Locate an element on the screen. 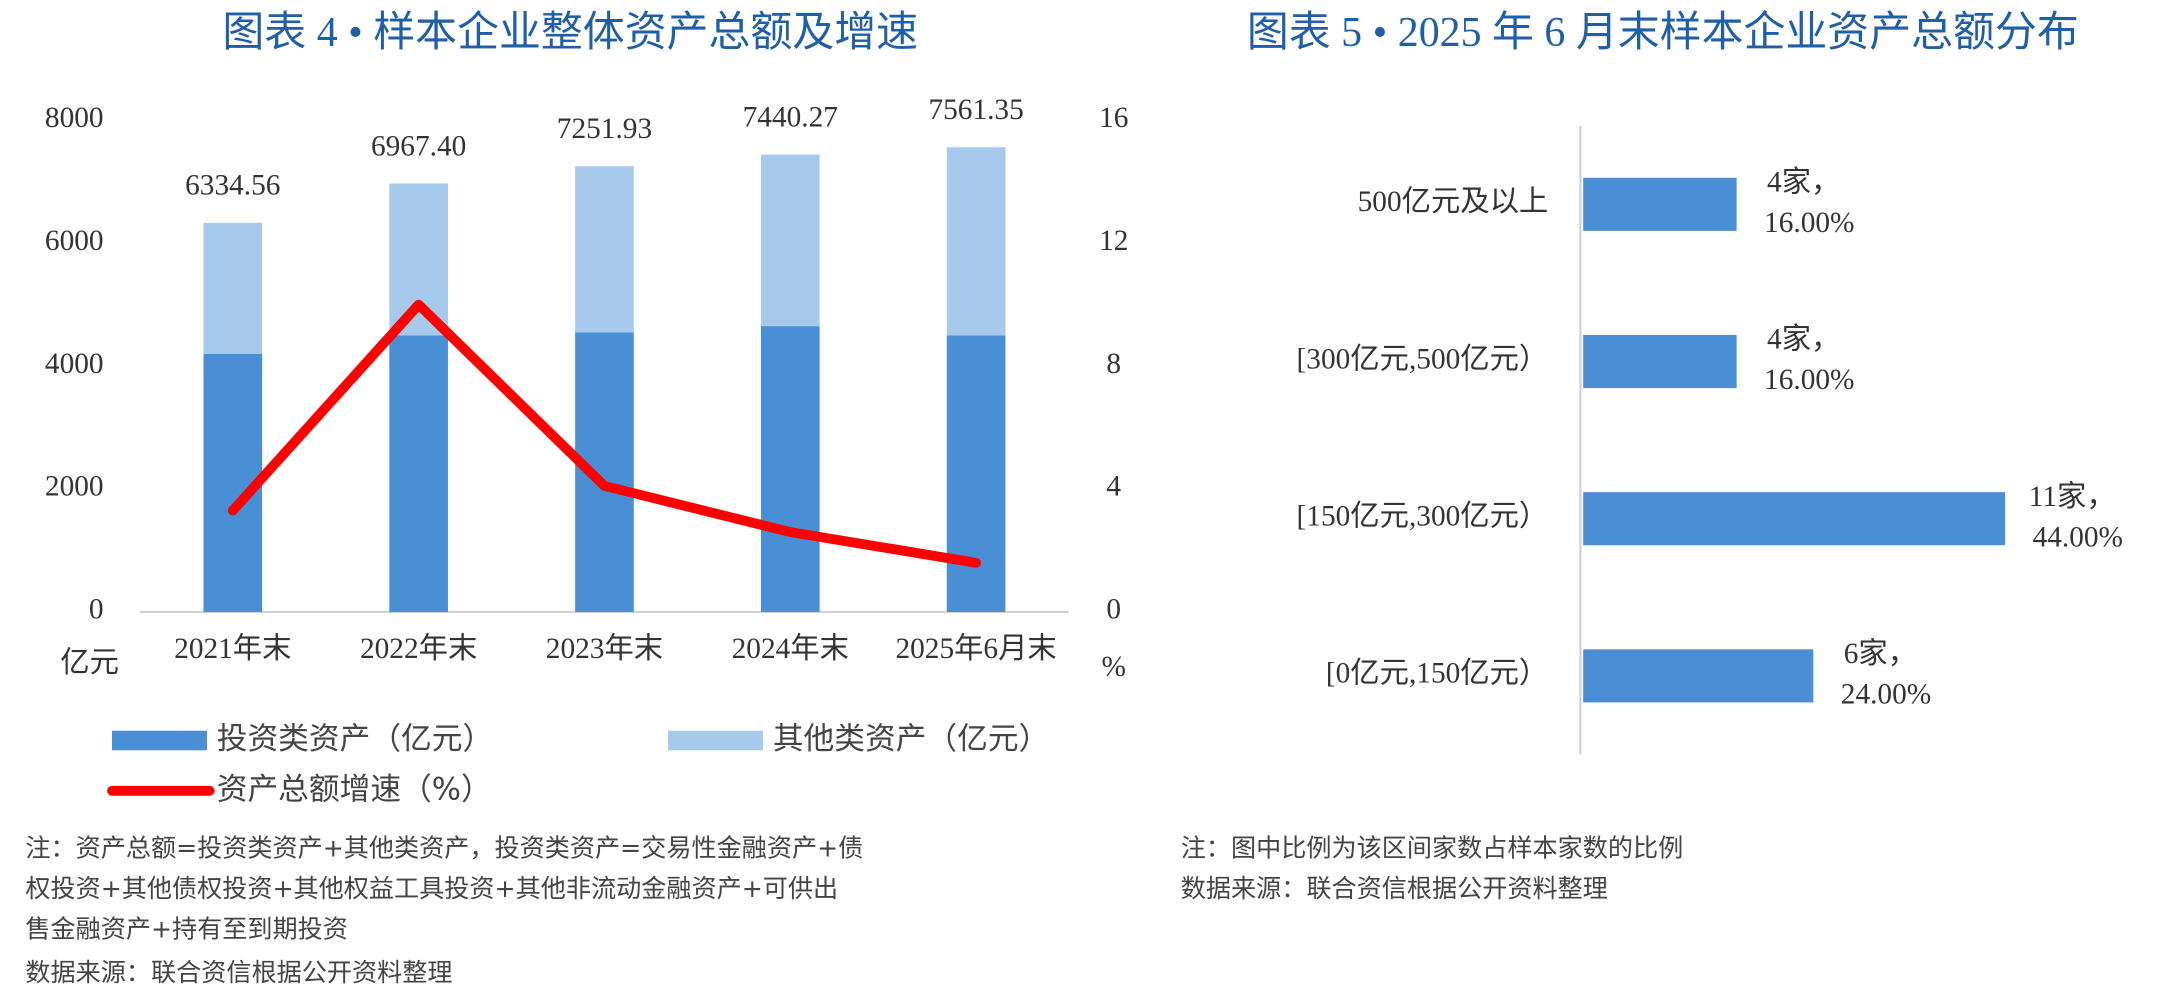  line is located at coordinates (604, 433).